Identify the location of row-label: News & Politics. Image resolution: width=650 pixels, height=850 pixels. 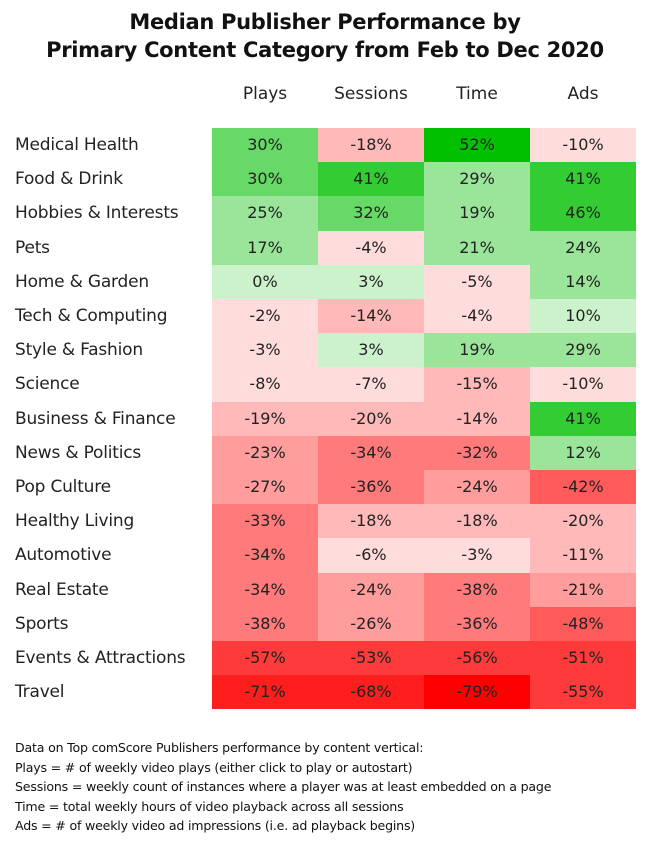
(78, 452).